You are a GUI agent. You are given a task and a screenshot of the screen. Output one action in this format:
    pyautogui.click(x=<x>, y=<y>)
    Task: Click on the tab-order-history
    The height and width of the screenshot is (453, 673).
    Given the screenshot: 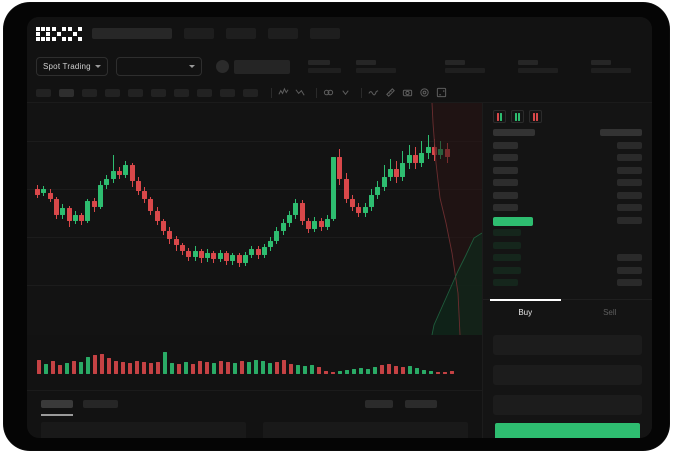 What is the action you would take?
    pyautogui.click(x=100, y=404)
    